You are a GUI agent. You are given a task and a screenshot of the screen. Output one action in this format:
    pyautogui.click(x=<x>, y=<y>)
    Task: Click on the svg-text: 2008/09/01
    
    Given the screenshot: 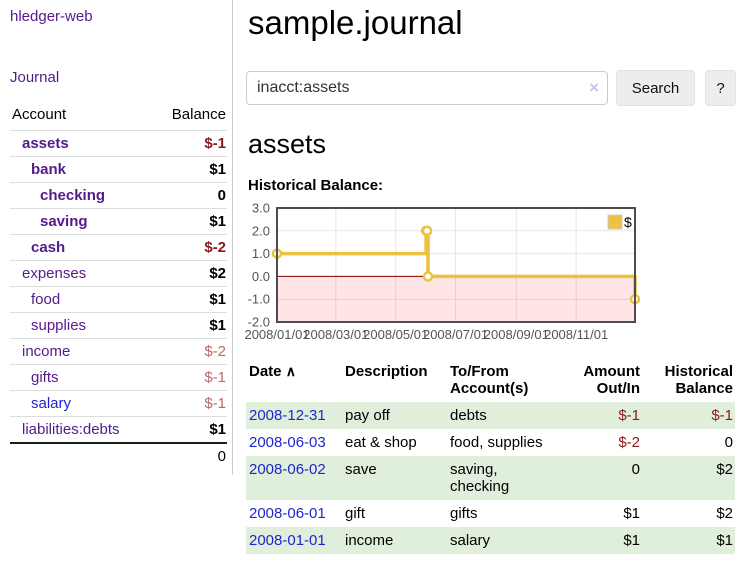 What is the action you would take?
    pyautogui.click(x=516, y=334)
    